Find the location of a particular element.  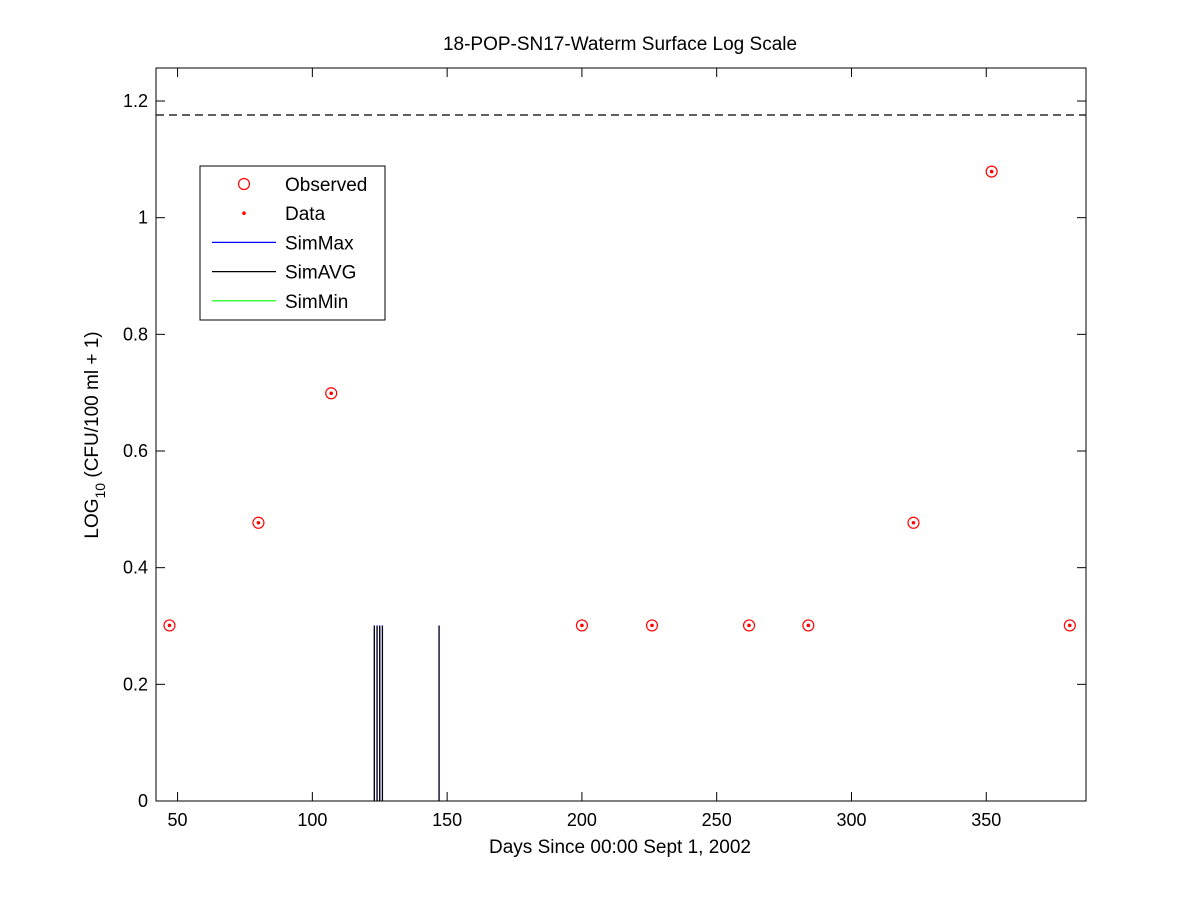

legend-label-data: Data is located at coordinates (305, 214).